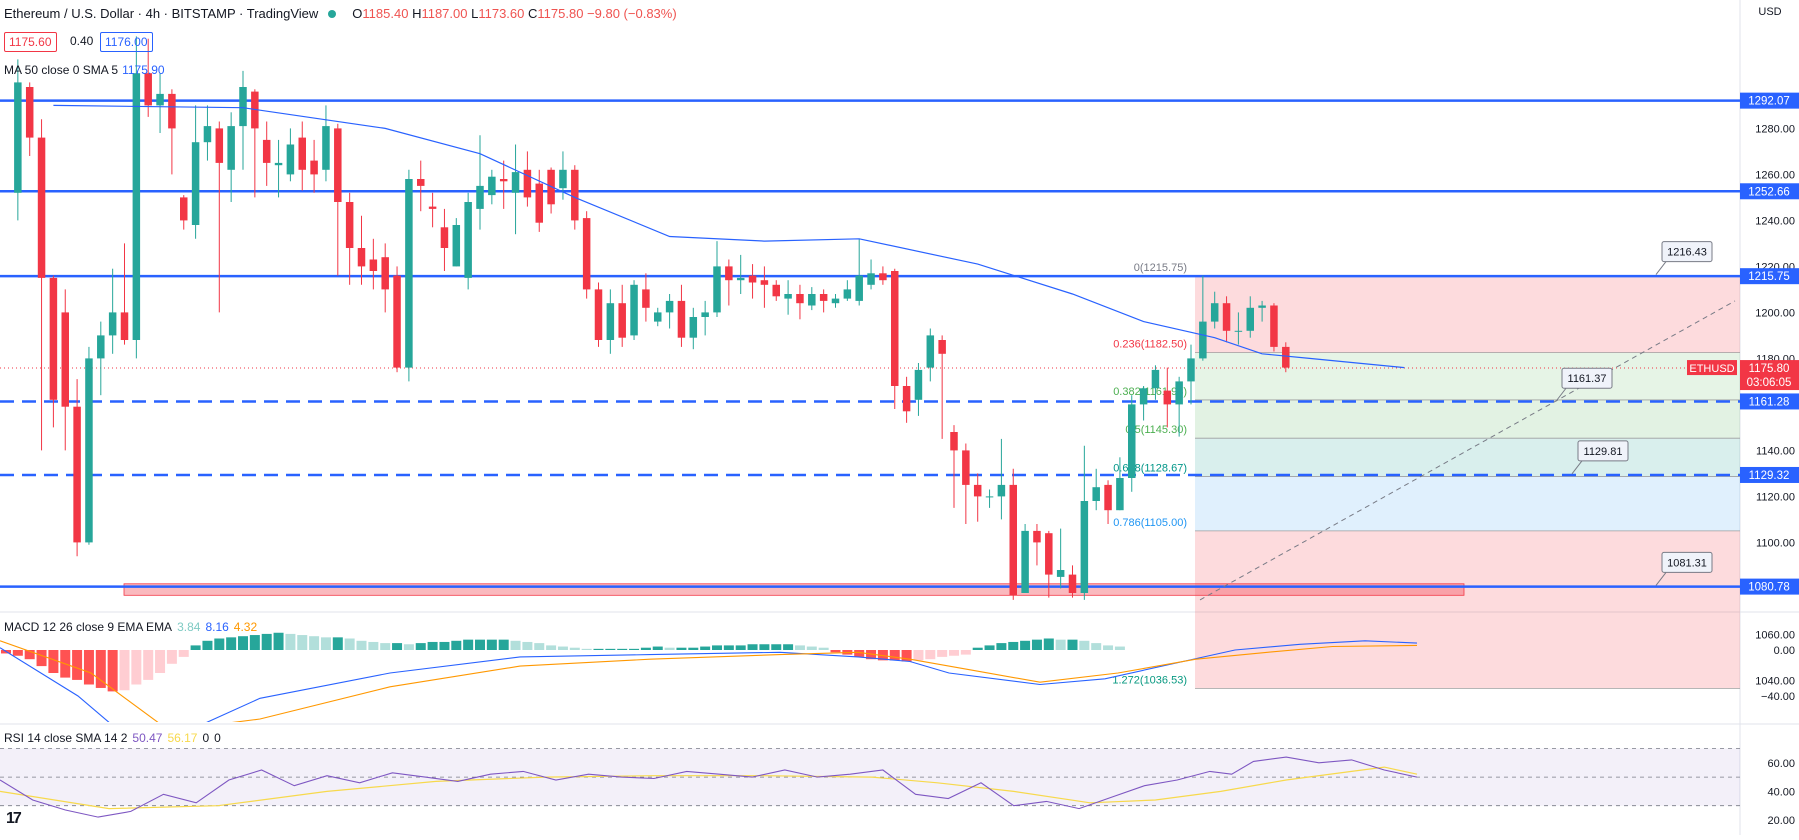 This screenshot has height=840, width=1799. Describe the element at coordinates (131, 627) in the screenshot. I see `macd-legend: MACD 12 26 close 9 EMA EMA 3.84 8.16 4.32` at that location.